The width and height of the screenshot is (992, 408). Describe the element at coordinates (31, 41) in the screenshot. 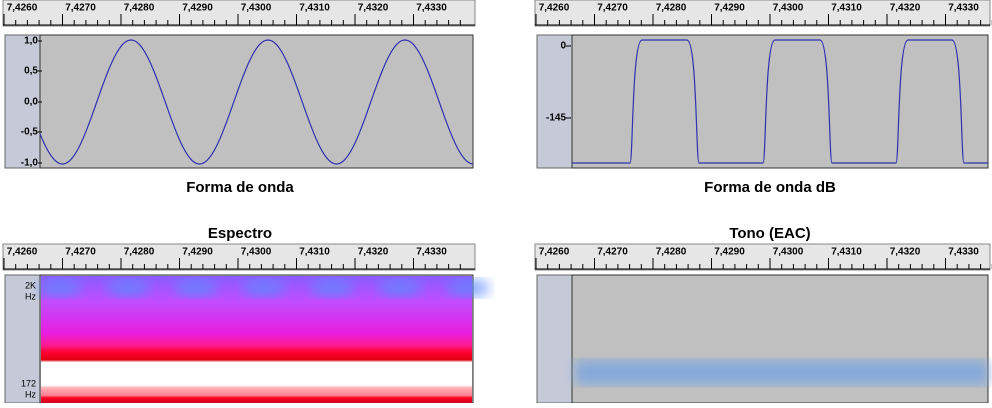

I see `y-label: 1,0` at that location.